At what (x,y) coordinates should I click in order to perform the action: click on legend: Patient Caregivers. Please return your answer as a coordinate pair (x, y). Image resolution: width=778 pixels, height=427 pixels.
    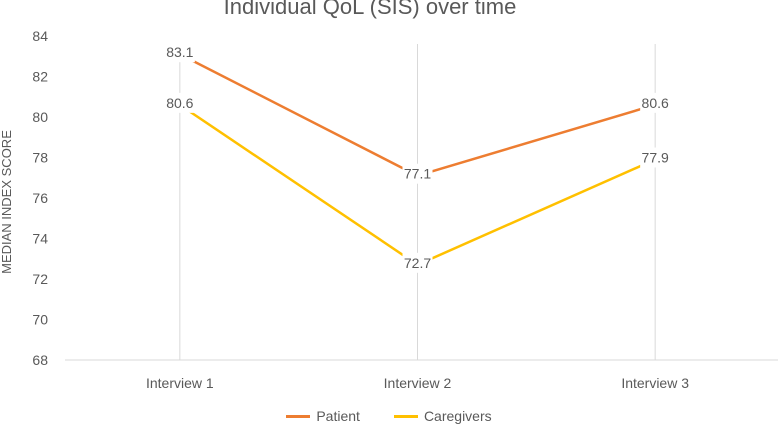
    Looking at the image, I should click on (389, 416).